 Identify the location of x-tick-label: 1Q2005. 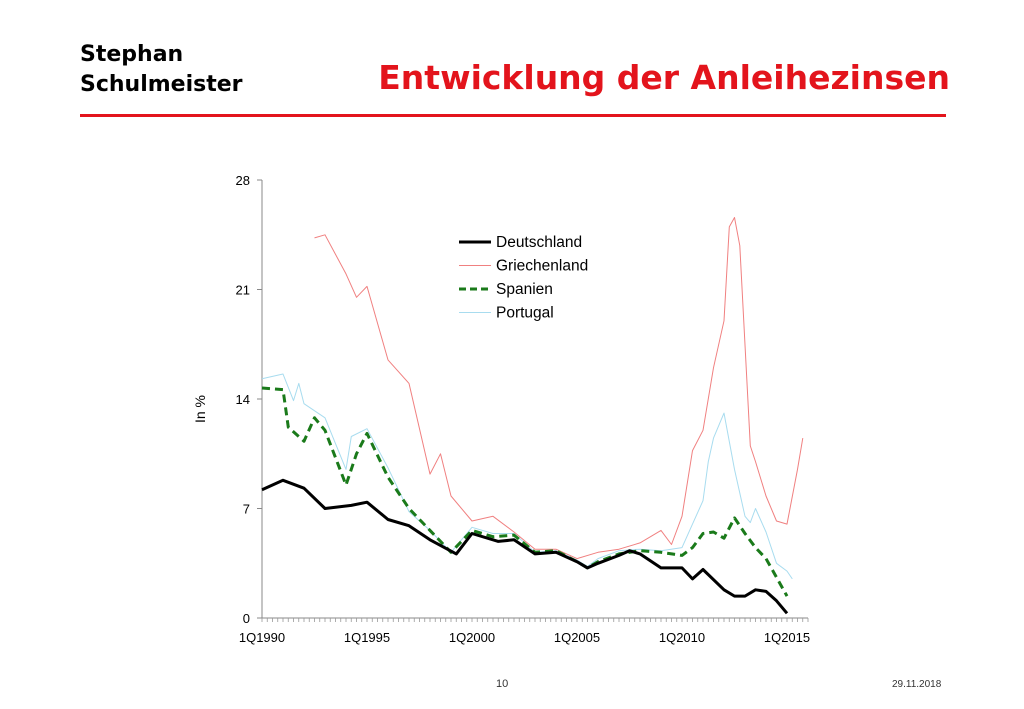
(577, 637).